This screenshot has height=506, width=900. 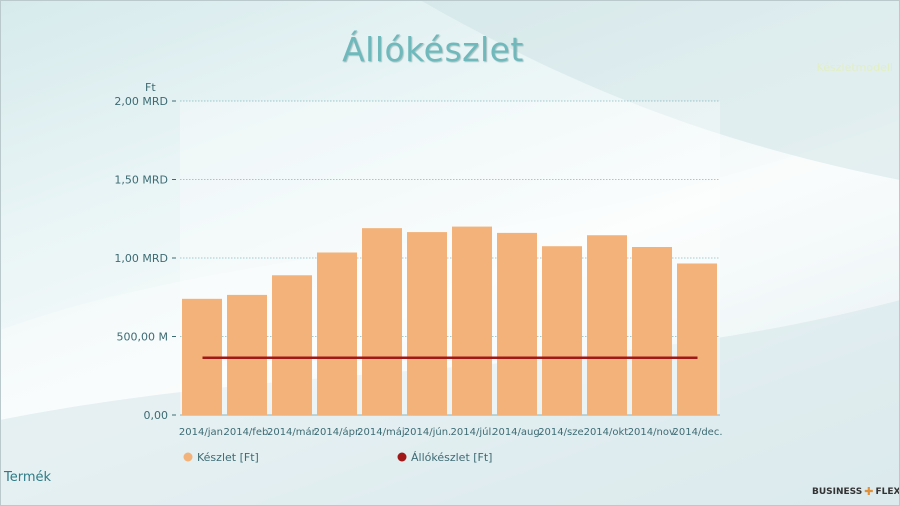 What do you see at coordinates (382, 432) in the screenshot?
I see `x-tick-label: 2014/máj.` at bounding box center [382, 432].